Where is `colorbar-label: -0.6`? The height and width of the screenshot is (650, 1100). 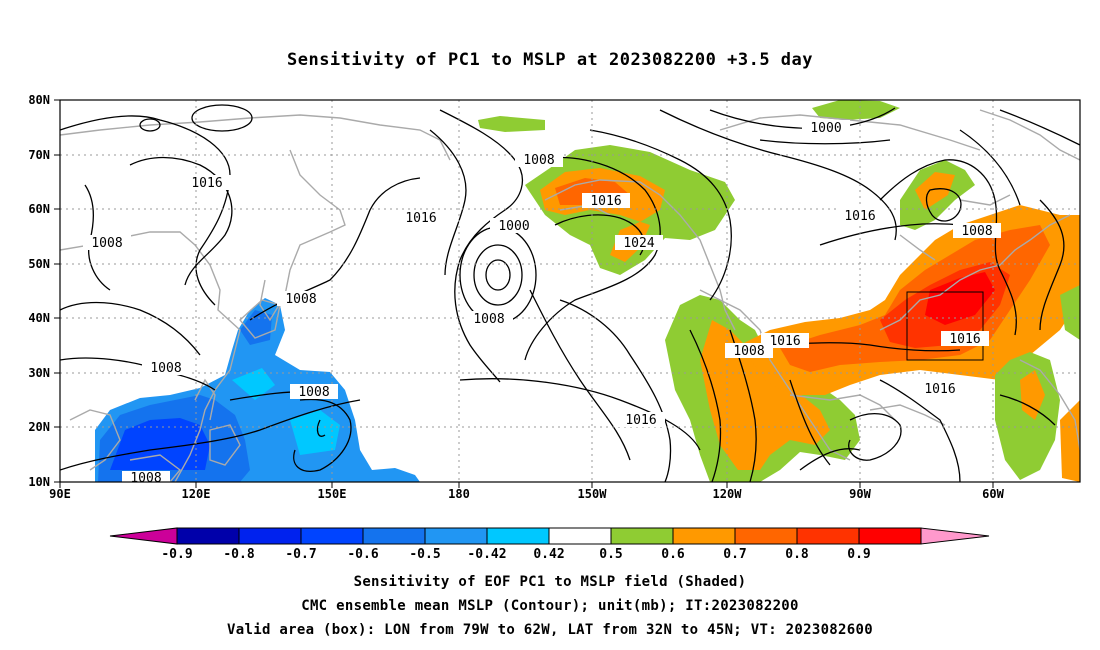
colorbar-label: -0.6 is located at coordinates (362, 554).